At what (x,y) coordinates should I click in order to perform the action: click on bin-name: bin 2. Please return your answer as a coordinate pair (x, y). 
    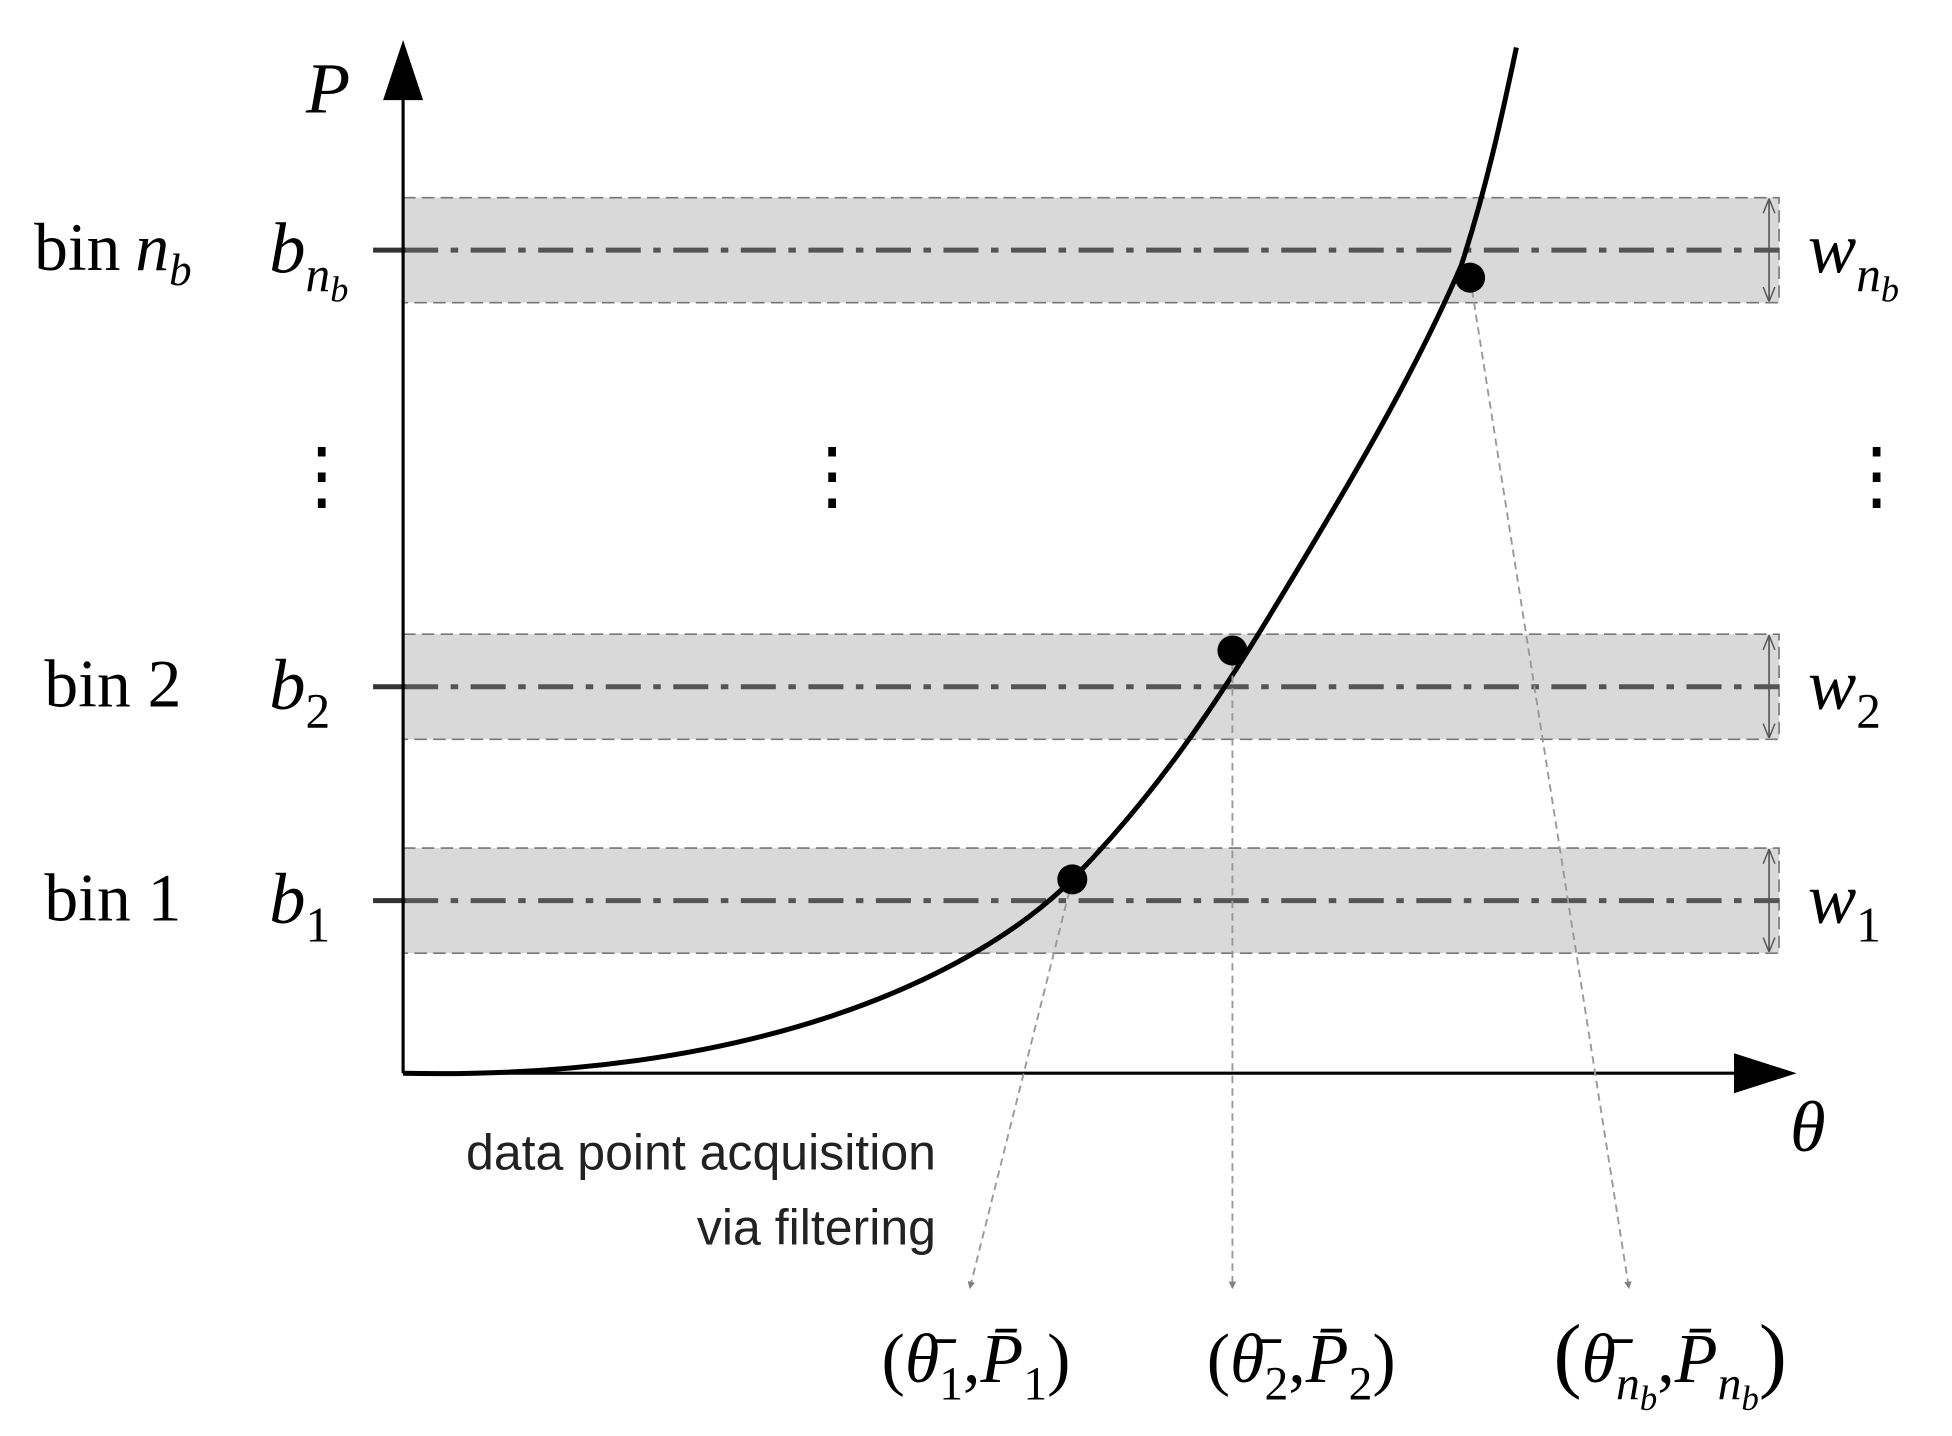
    Looking at the image, I should click on (112, 684).